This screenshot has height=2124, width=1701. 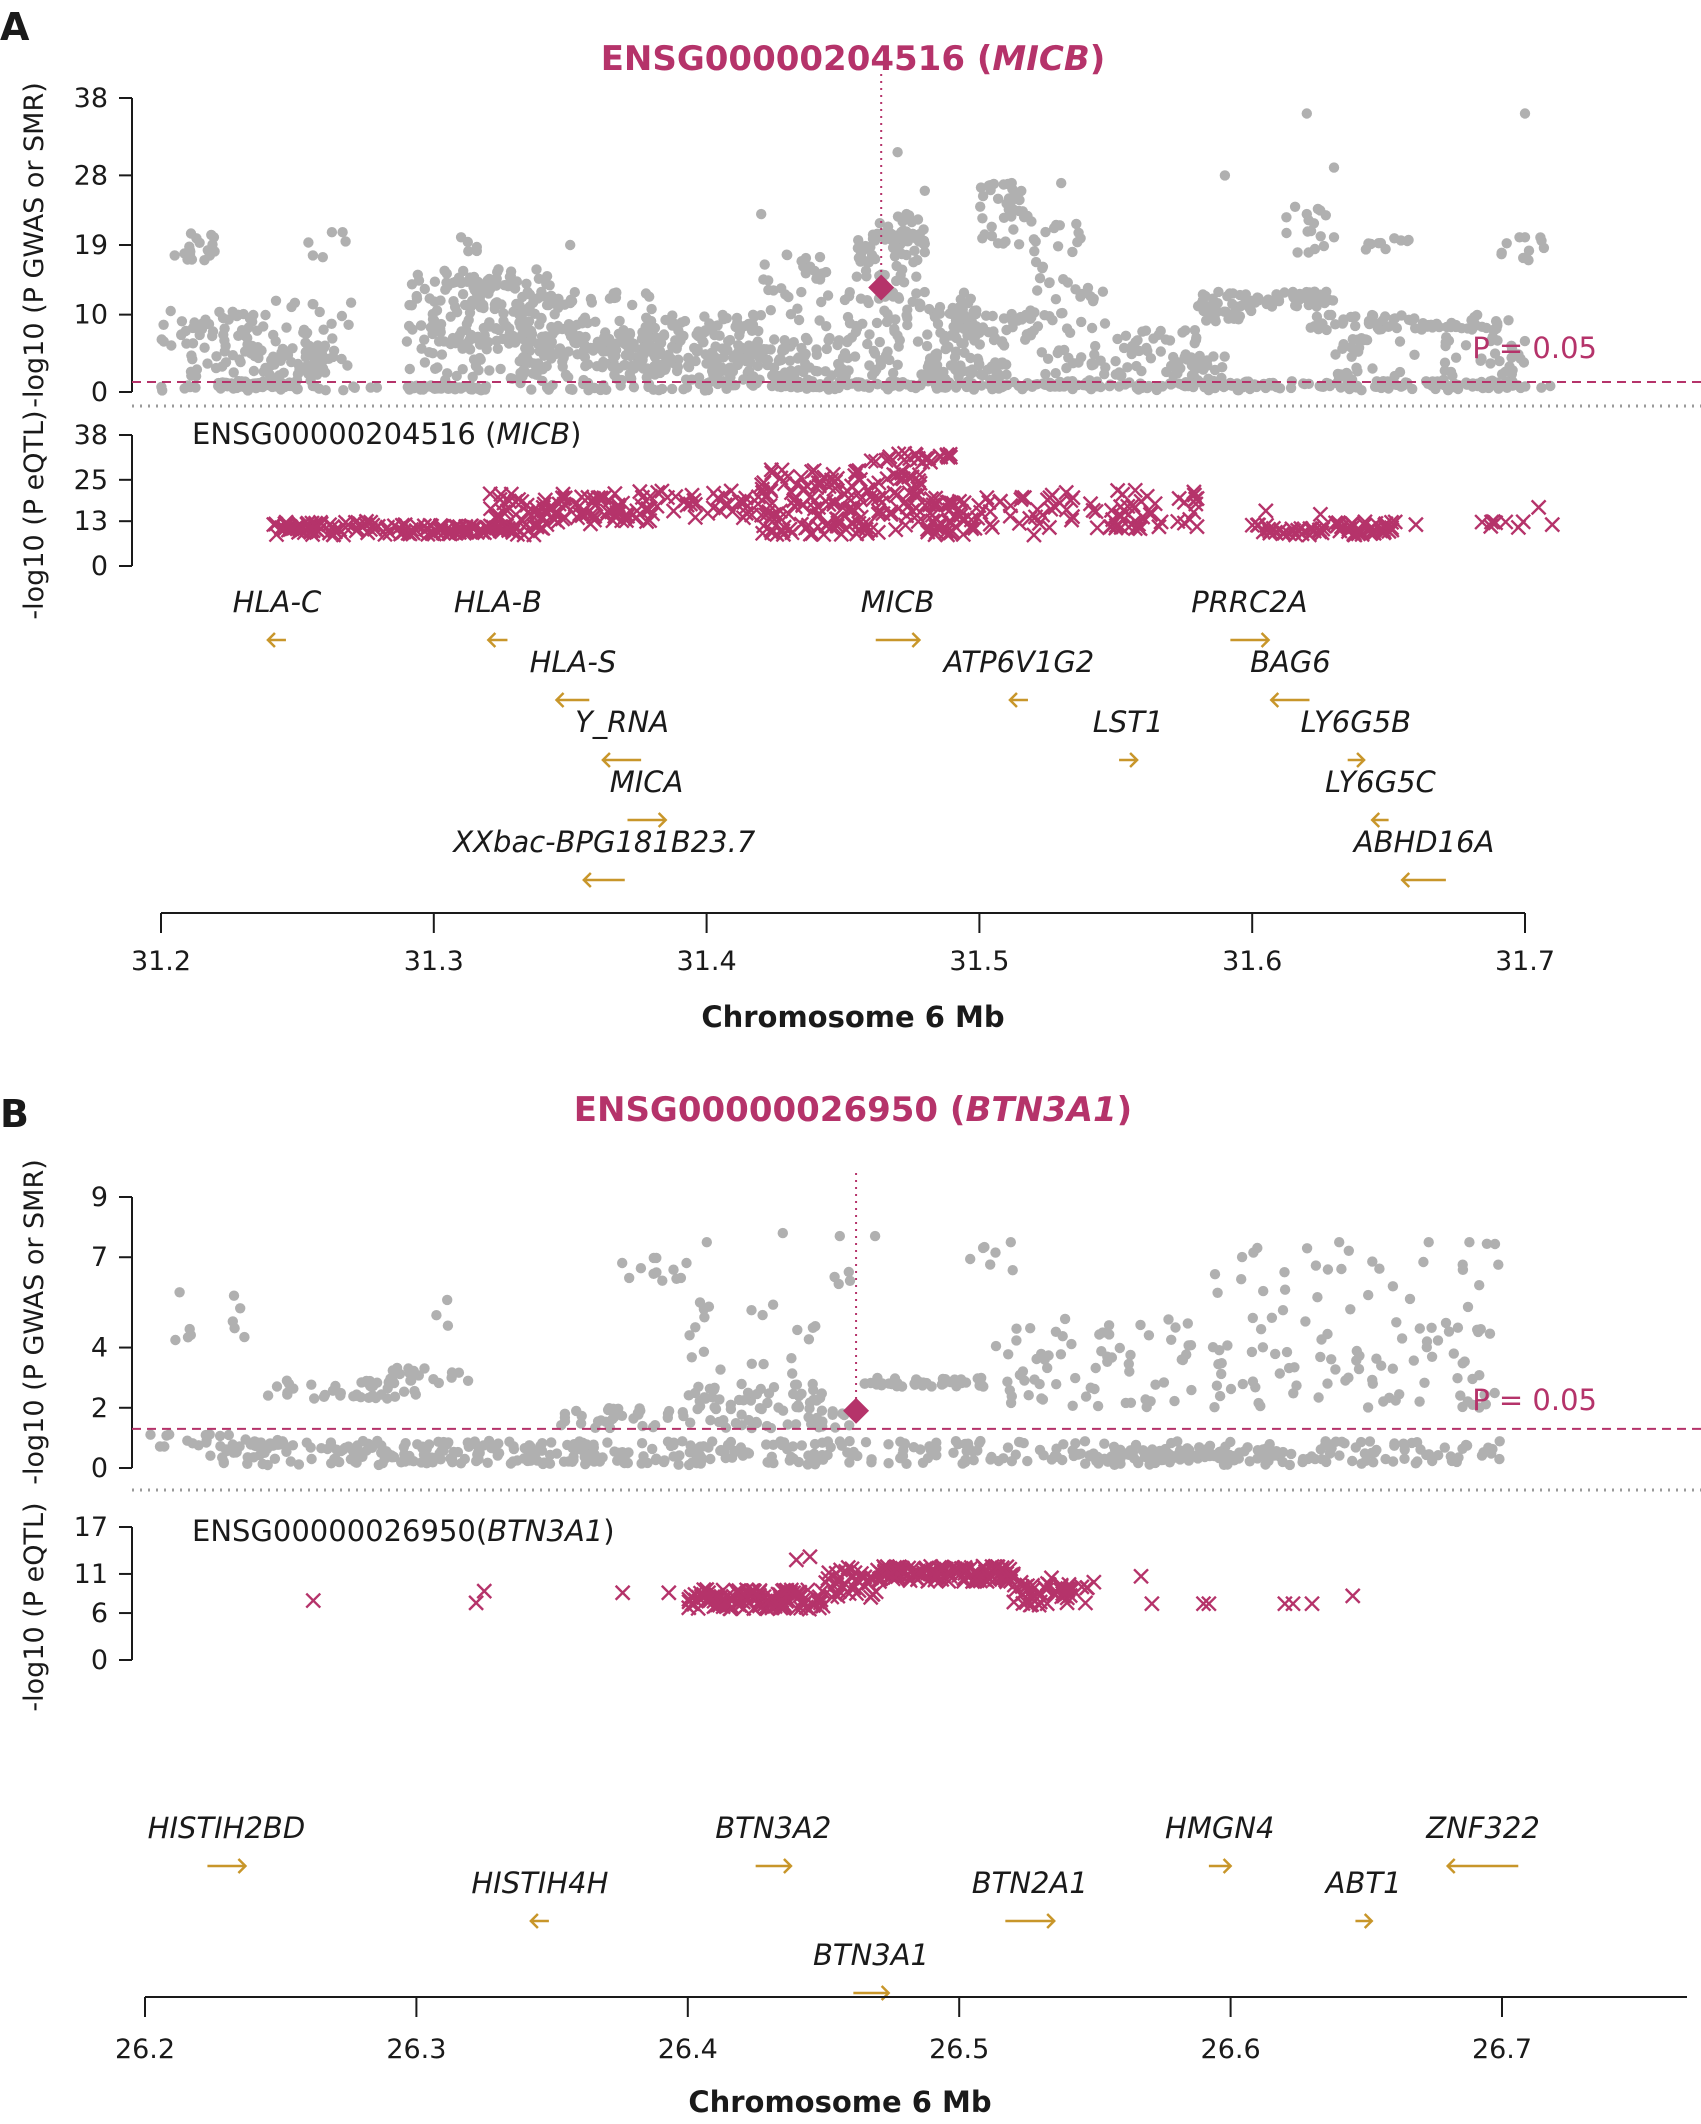 What do you see at coordinates (897, 616) in the screenshot?
I see `gene-micb: MICB` at bounding box center [897, 616].